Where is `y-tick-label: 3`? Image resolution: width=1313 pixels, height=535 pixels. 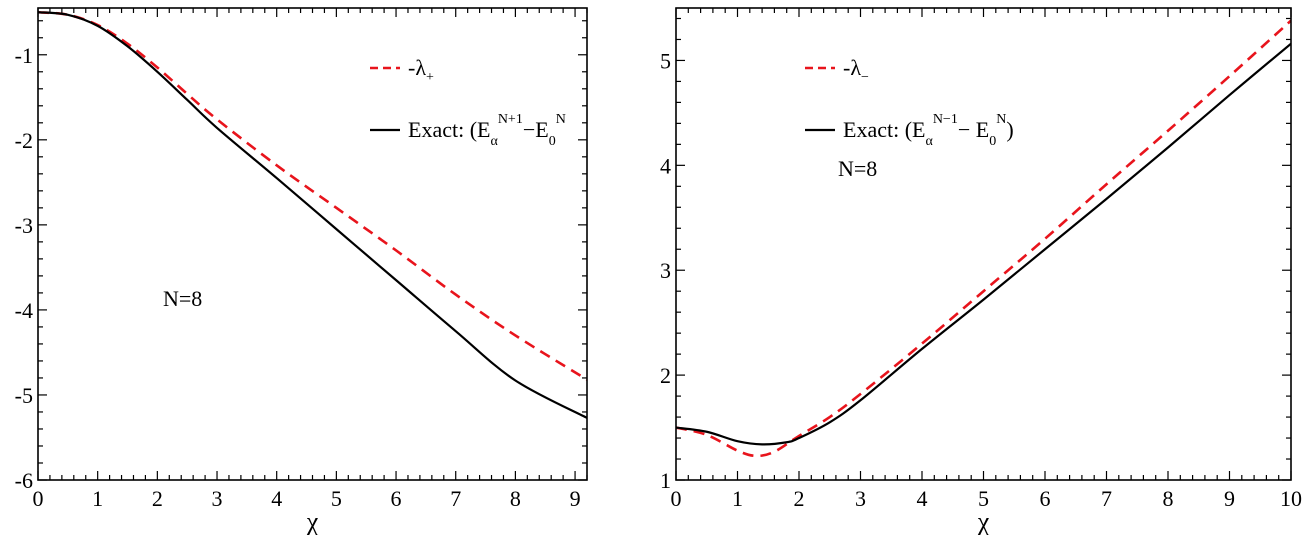 y-tick-label: 3 is located at coordinates (665, 270).